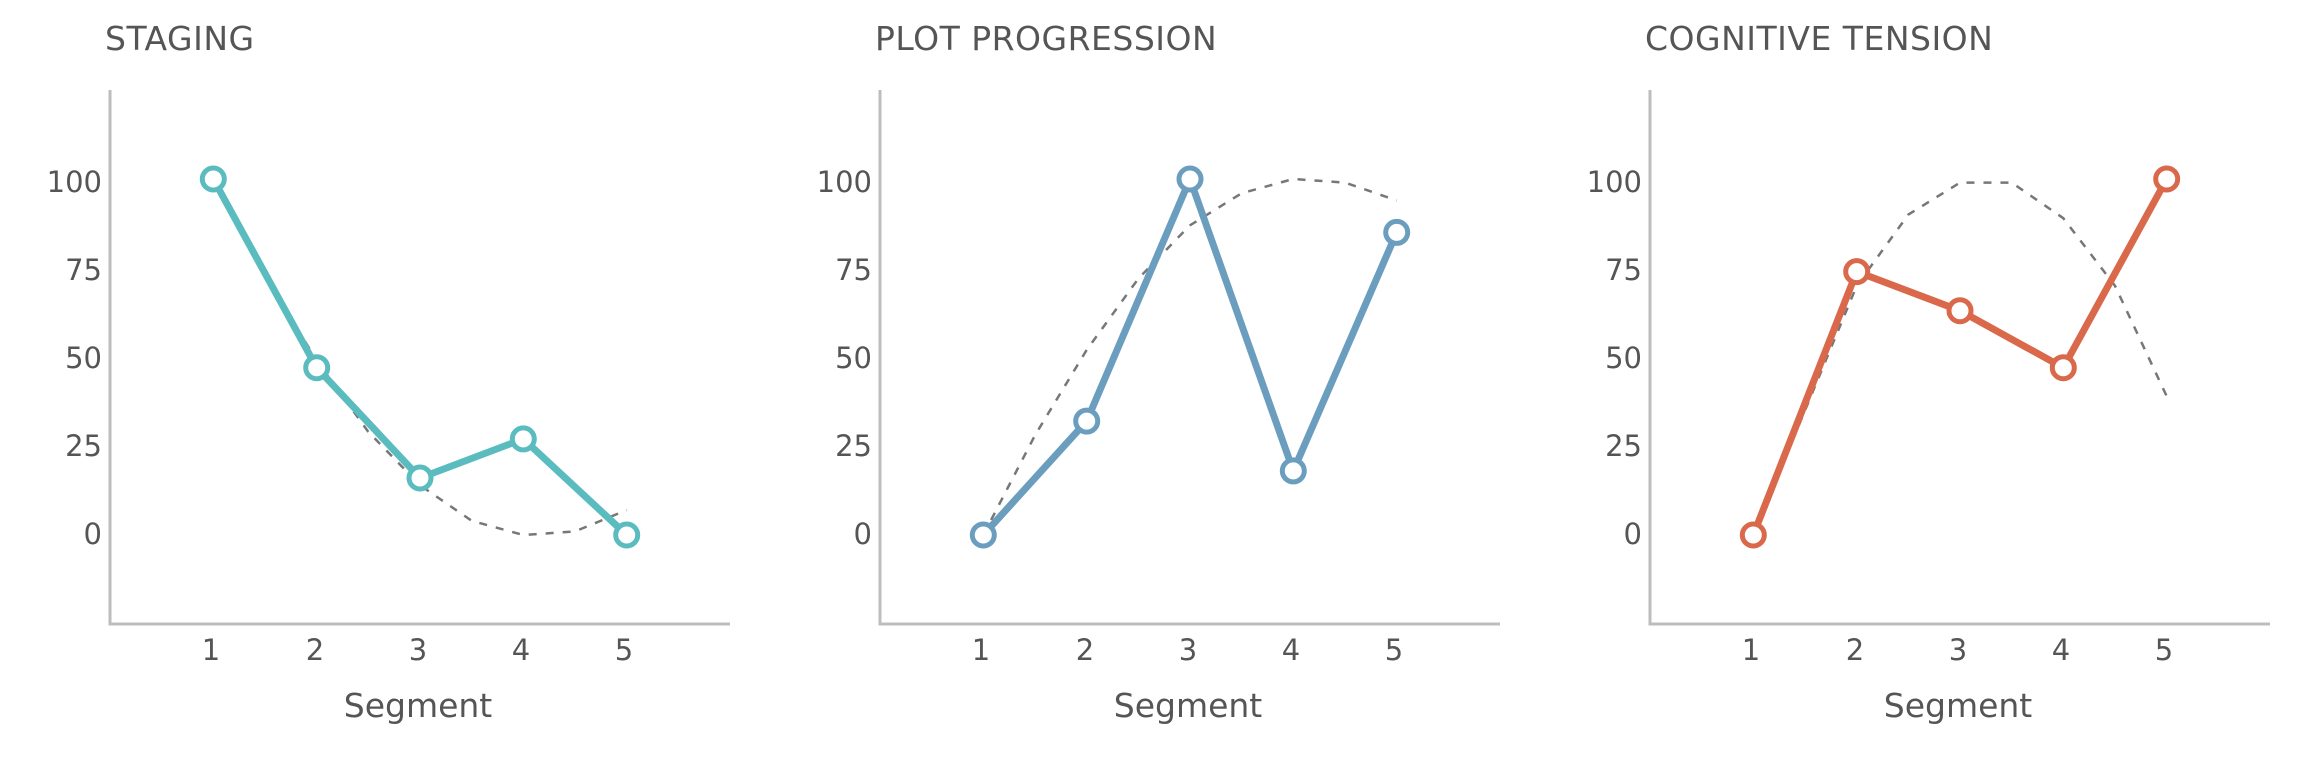 The height and width of the screenshot is (768, 2304). I want to click on chart-title: STAGING, so click(180, 38).